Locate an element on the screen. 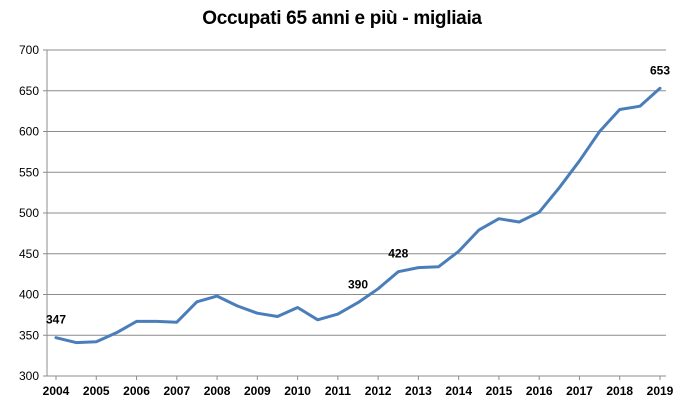 The image size is (684, 409). data-label: 347 is located at coordinates (56, 320).